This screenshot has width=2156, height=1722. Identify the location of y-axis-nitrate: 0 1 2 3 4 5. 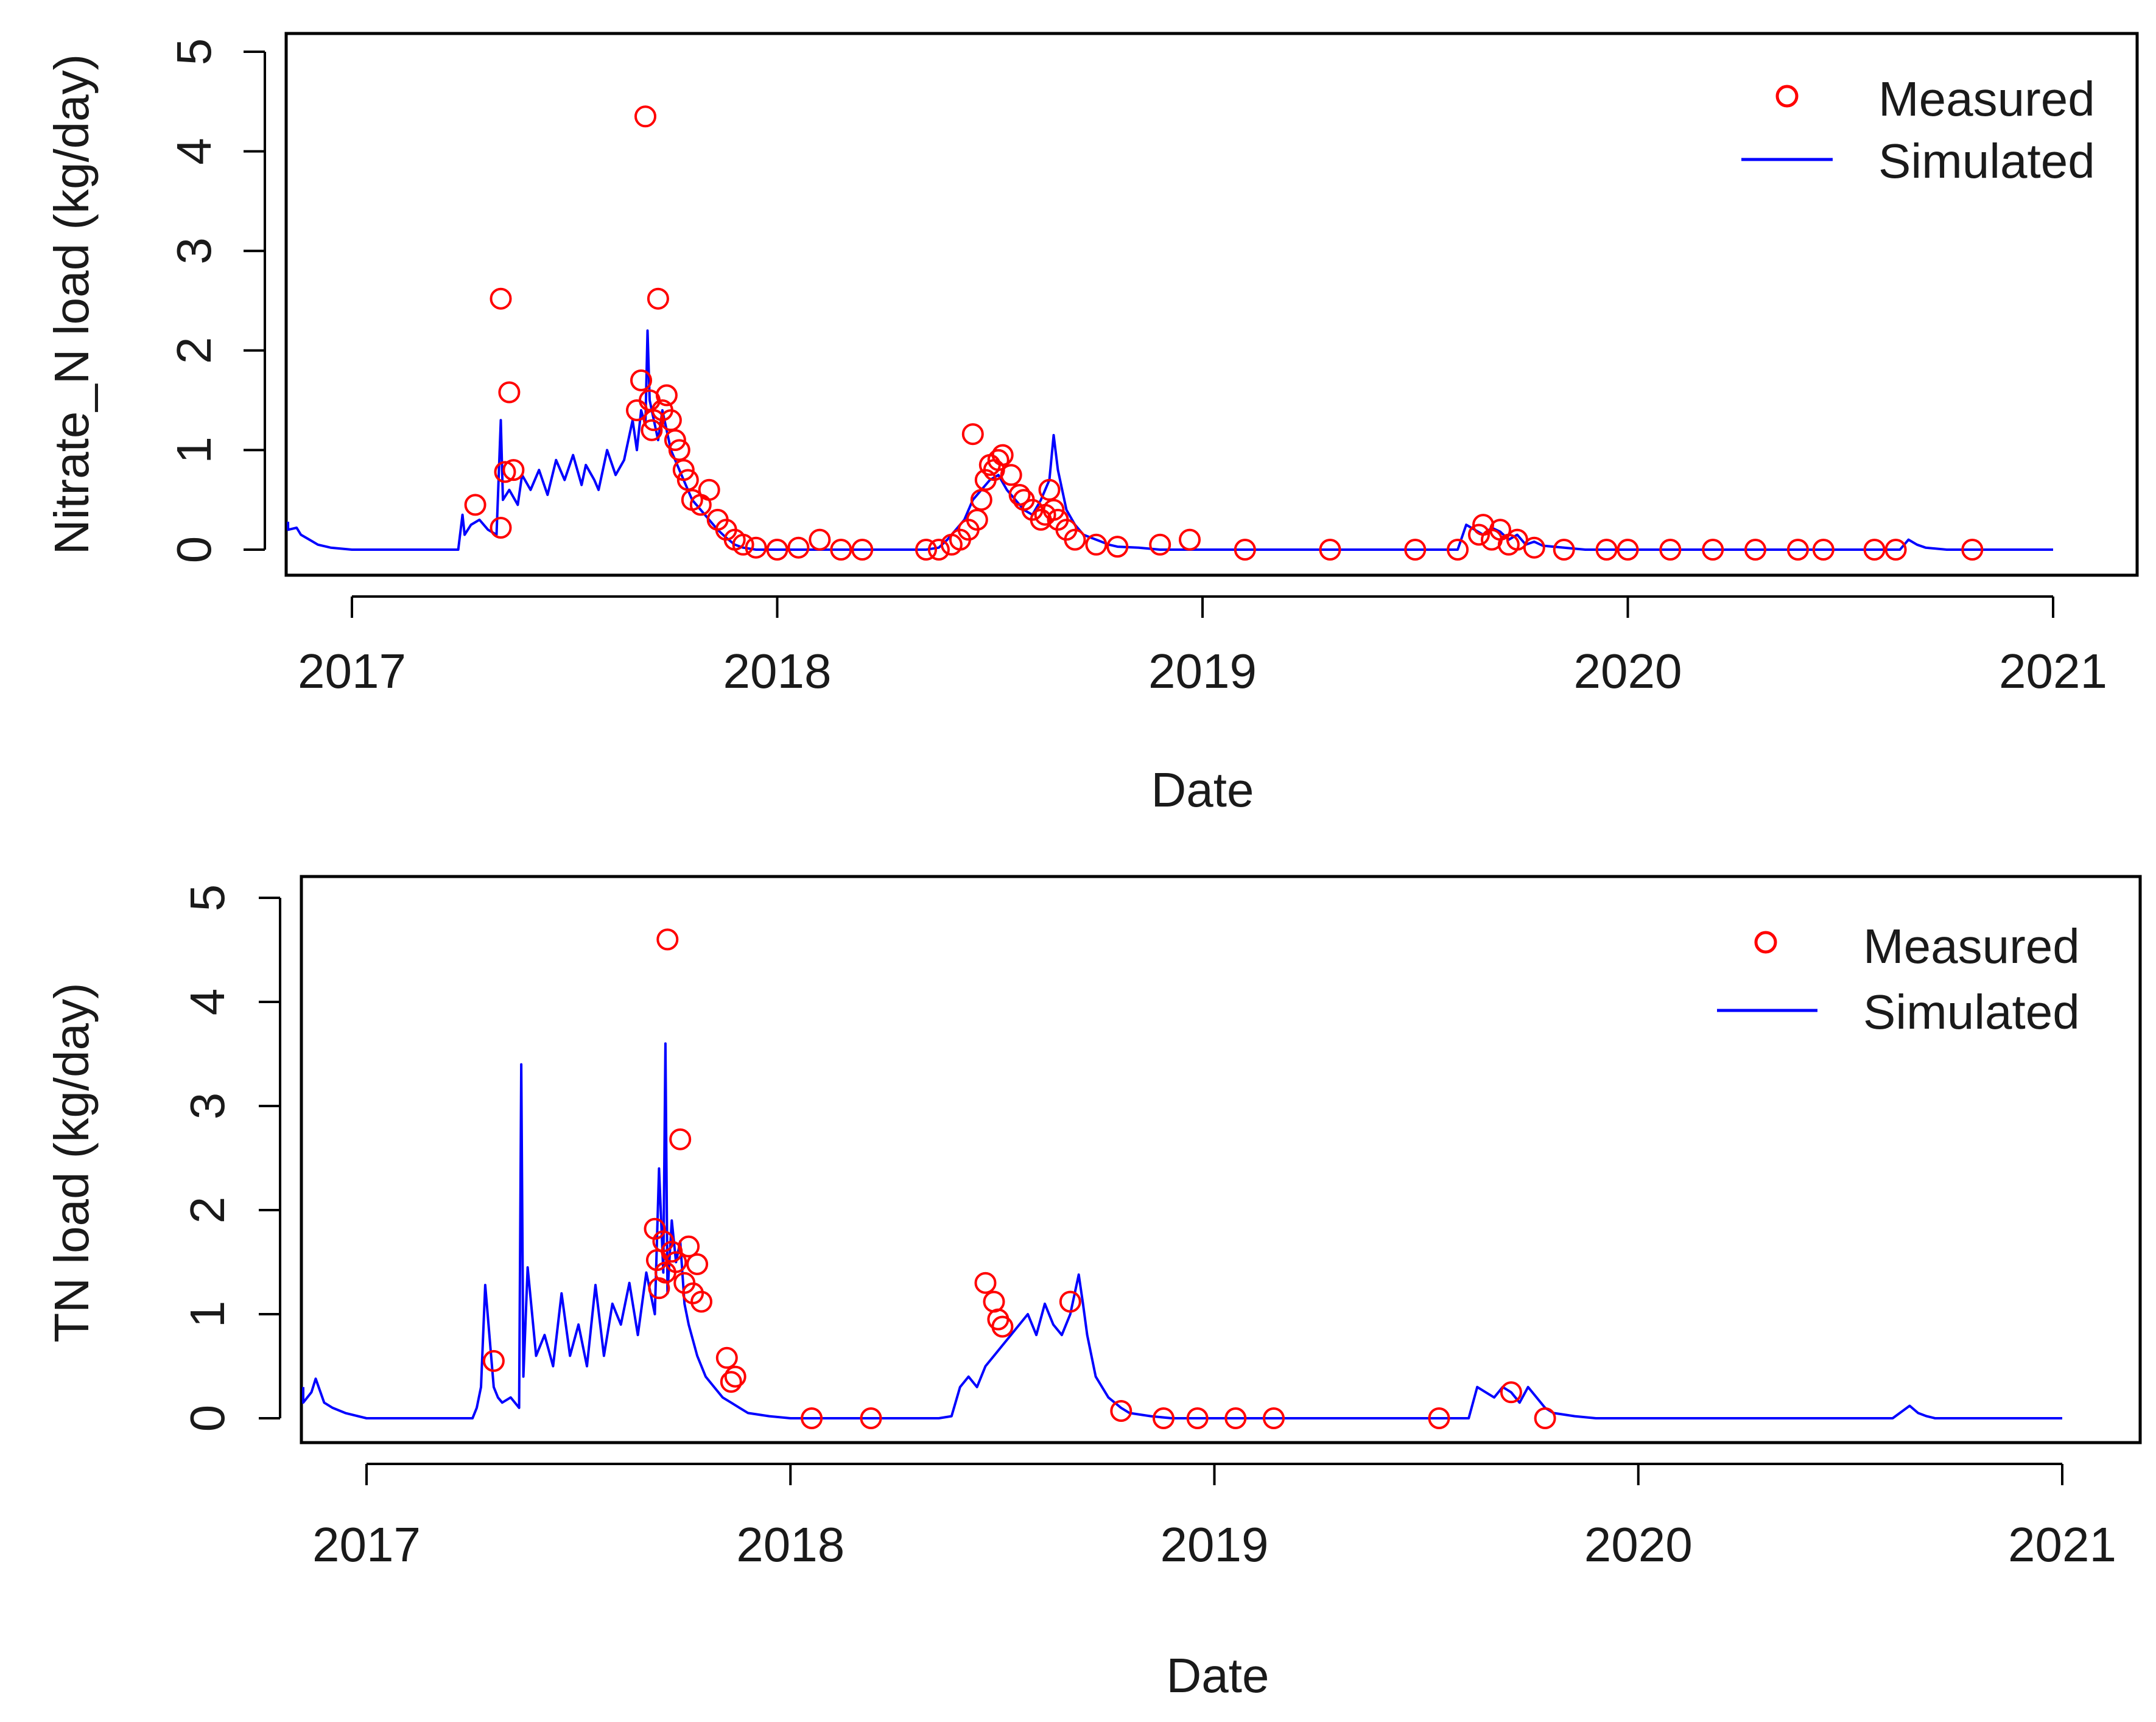
(216, 301).